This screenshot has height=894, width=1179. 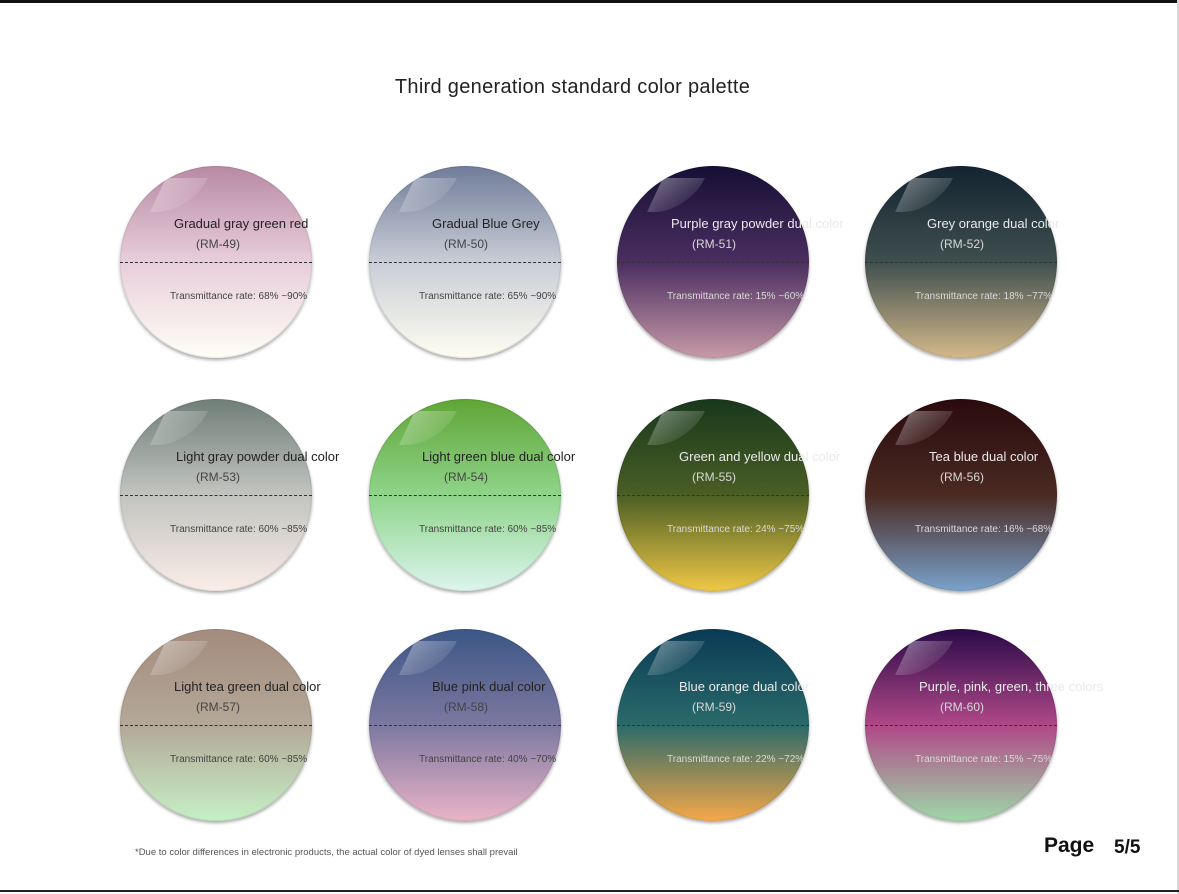 What do you see at coordinates (218, 707) in the screenshot?
I see `lens-code: (RM-57)` at bounding box center [218, 707].